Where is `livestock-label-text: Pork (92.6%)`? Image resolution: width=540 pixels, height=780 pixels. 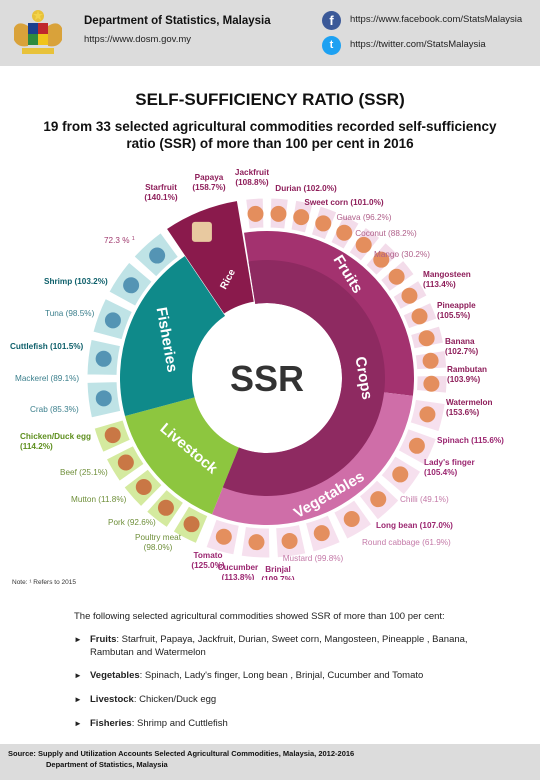 livestock-label-text: Pork (92.6%) is located at coordinates (132, 522).